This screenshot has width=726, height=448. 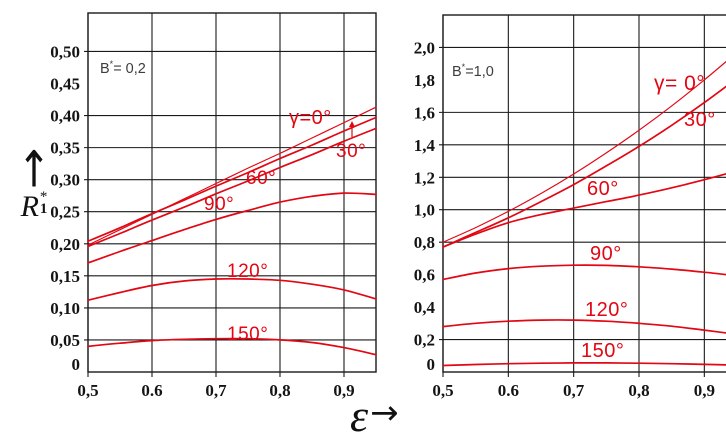 I want to click on y-axis-symbol-sub: 1, so click(x=43, y=209).